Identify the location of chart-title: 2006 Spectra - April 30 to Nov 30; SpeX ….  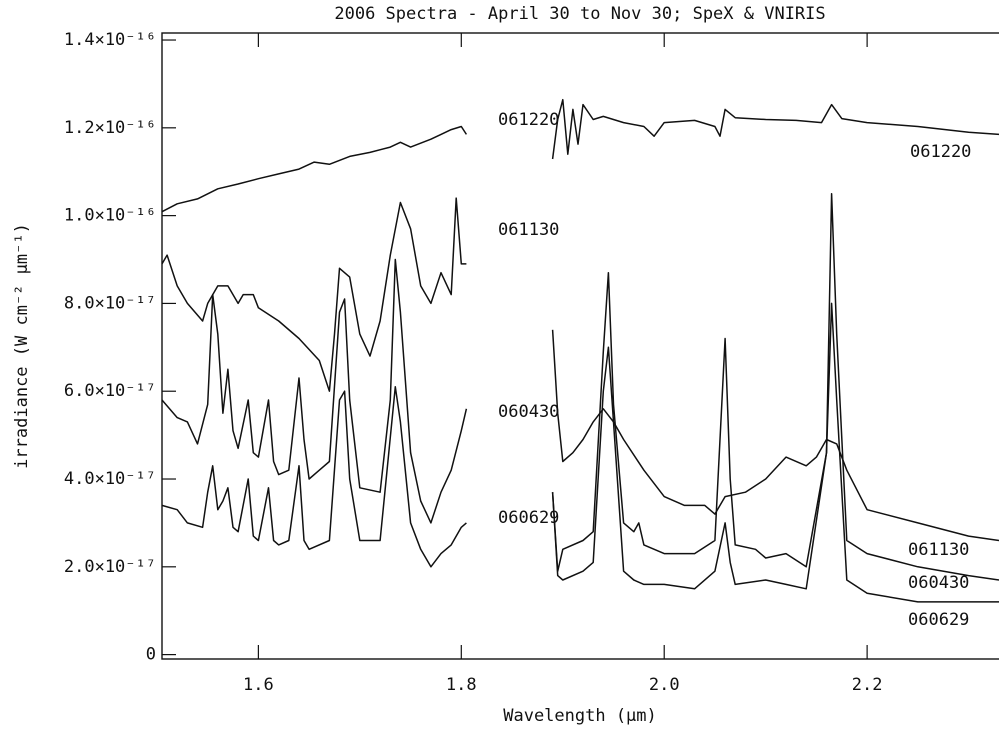
(579, 14).